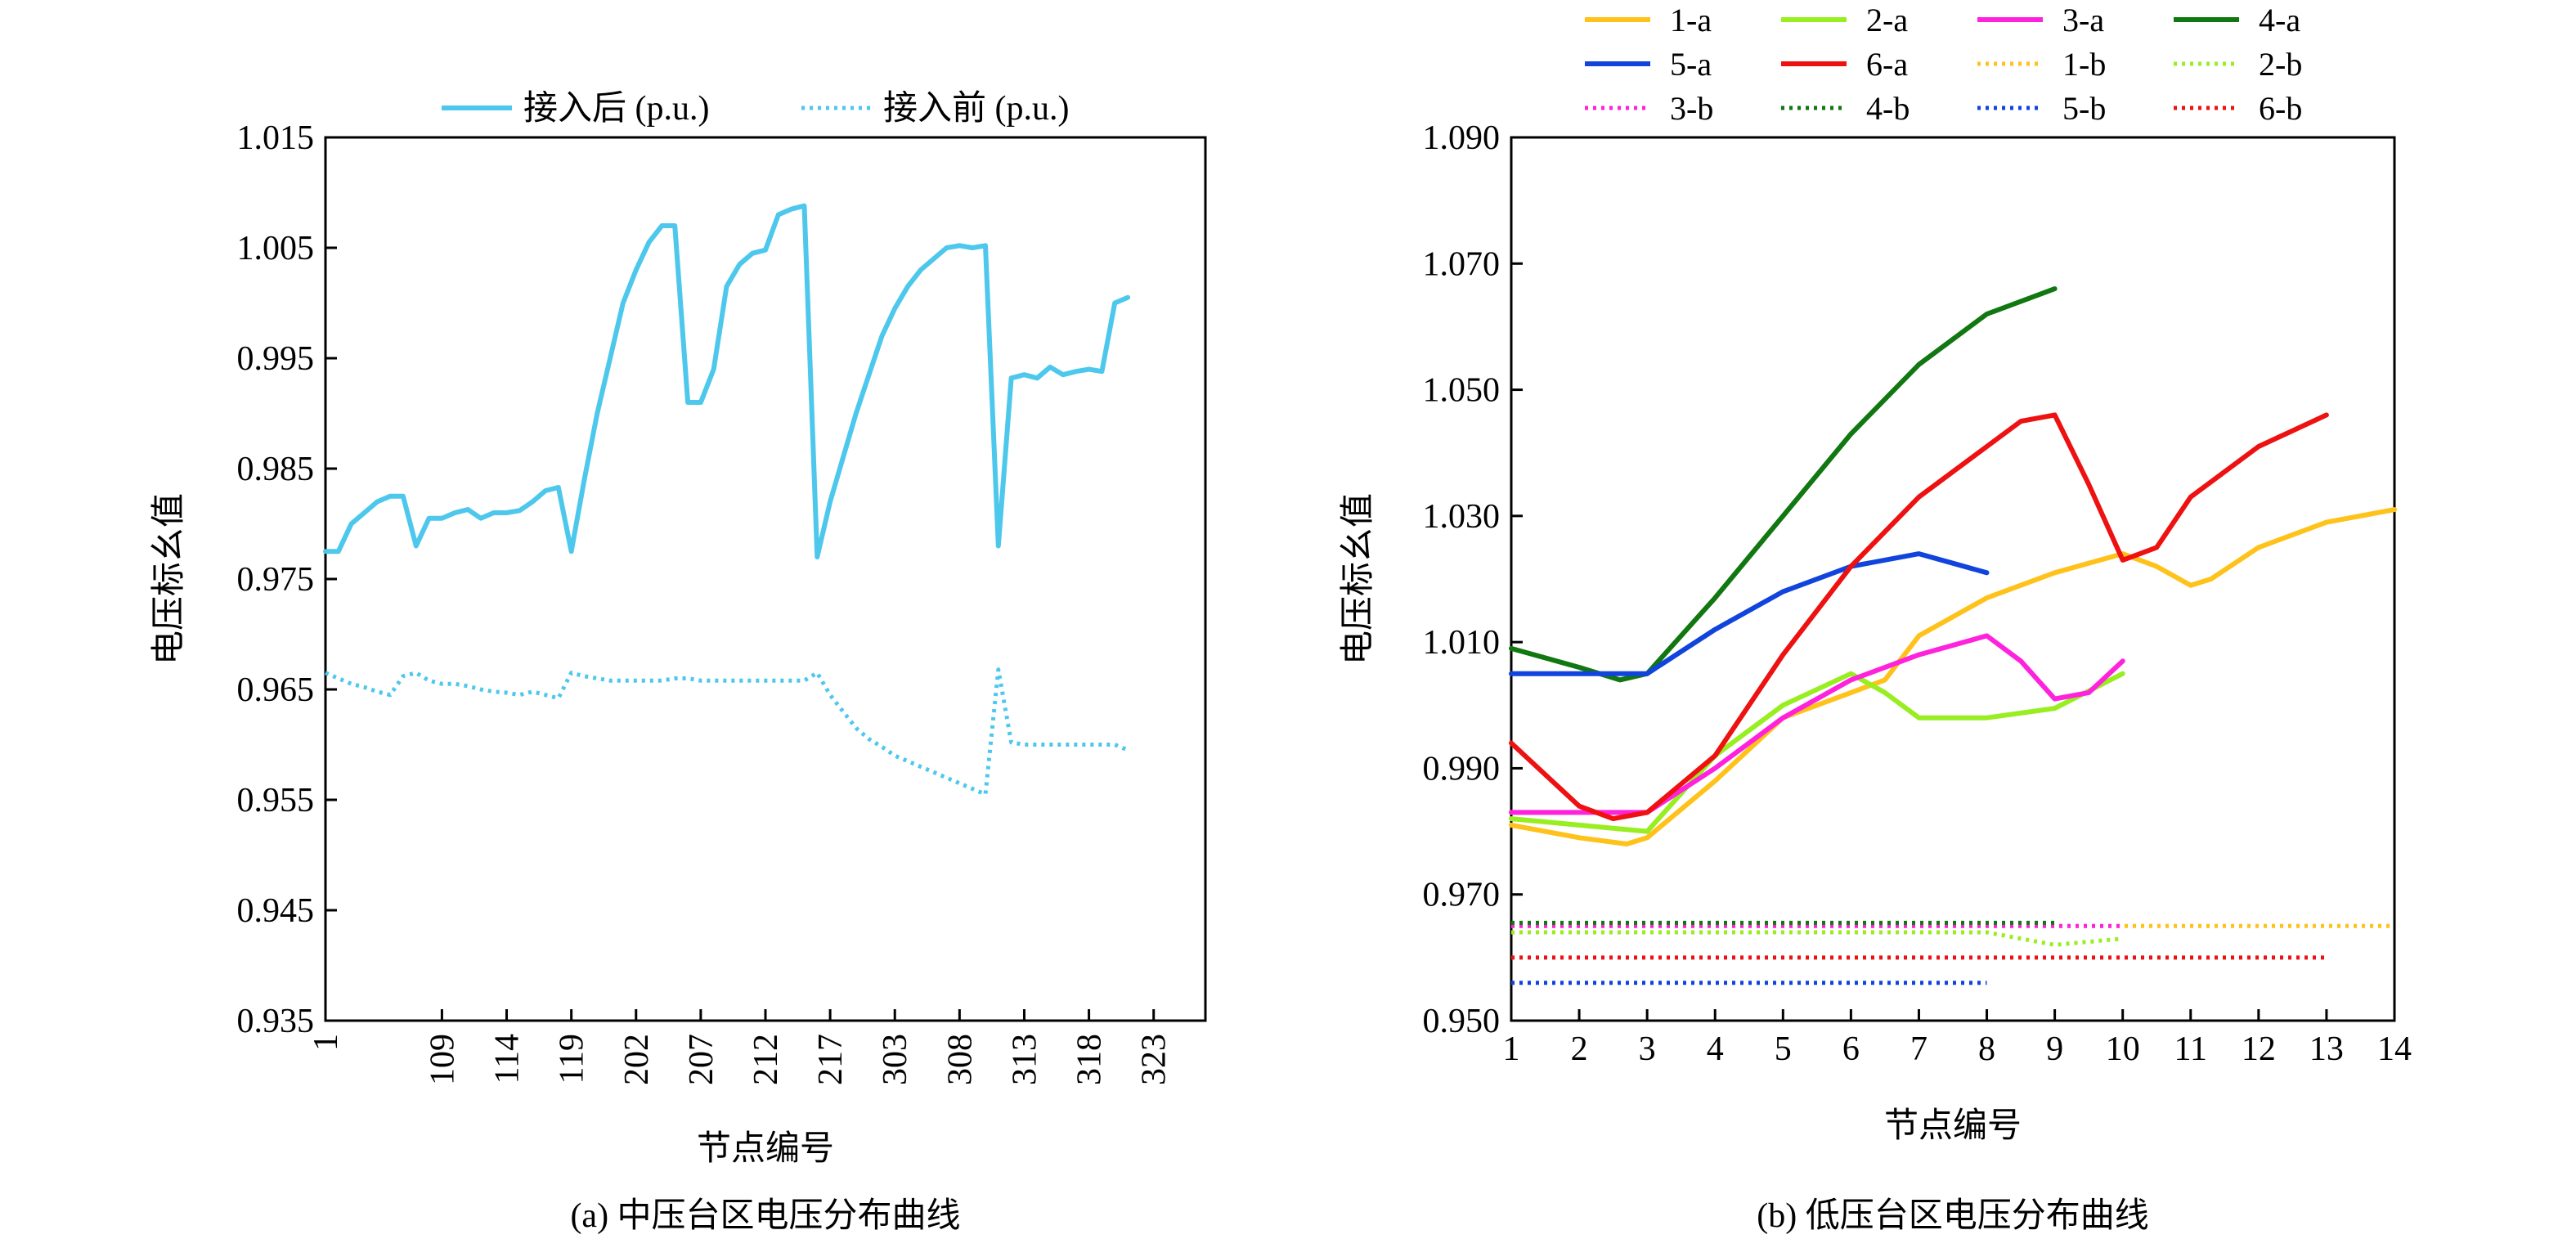 This screenshot has width=2576, height=1248. Describe the element at coordinates (2280, 20) in the screenshot. I see `chart-b-legend-label: 4-a` at that location.